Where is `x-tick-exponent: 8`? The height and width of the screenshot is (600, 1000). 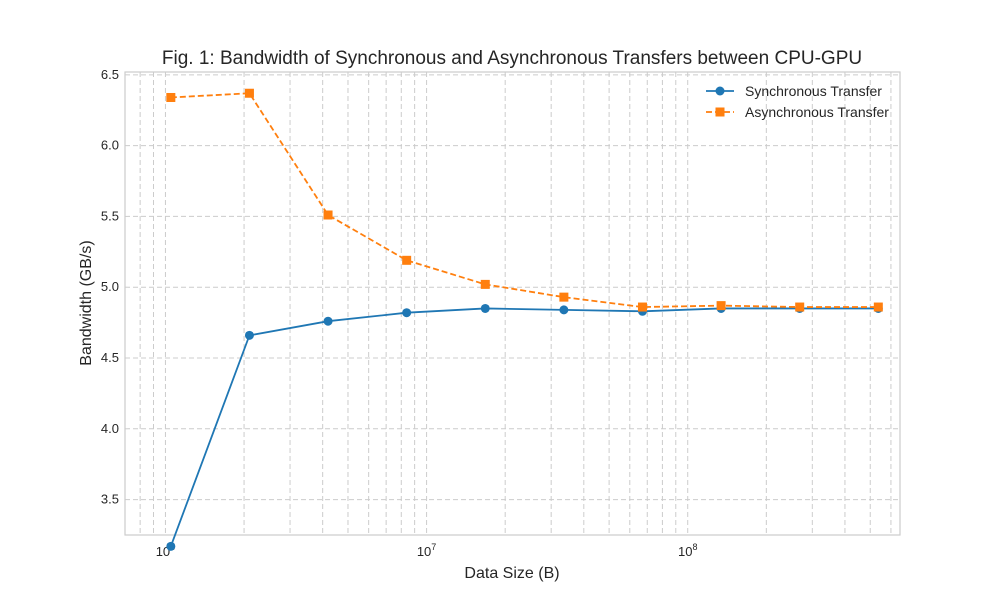 x-tick-exponent: 8 is located at coordinates (694, 547).